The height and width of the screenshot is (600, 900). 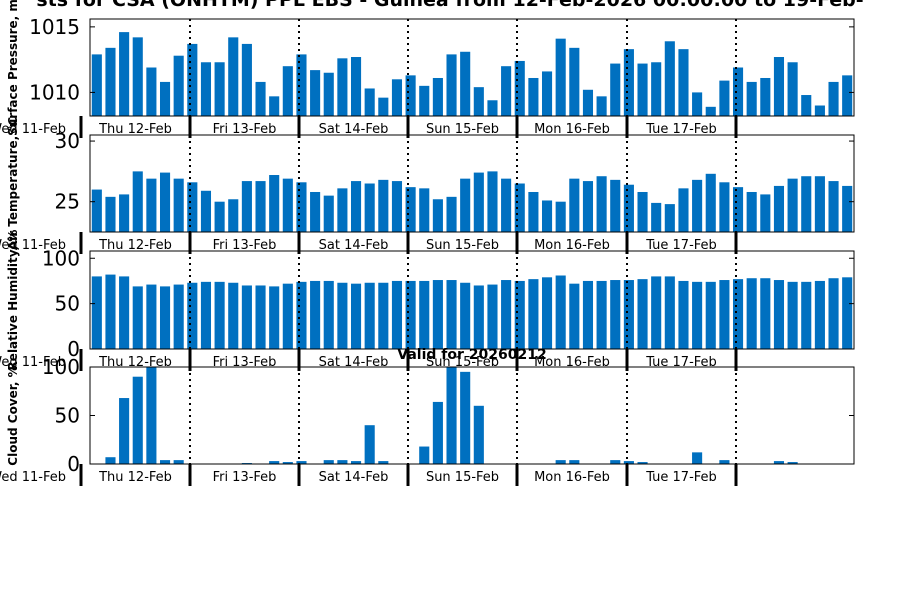 I want to click on y-tick-label: 0, so click(x=73, y=464).